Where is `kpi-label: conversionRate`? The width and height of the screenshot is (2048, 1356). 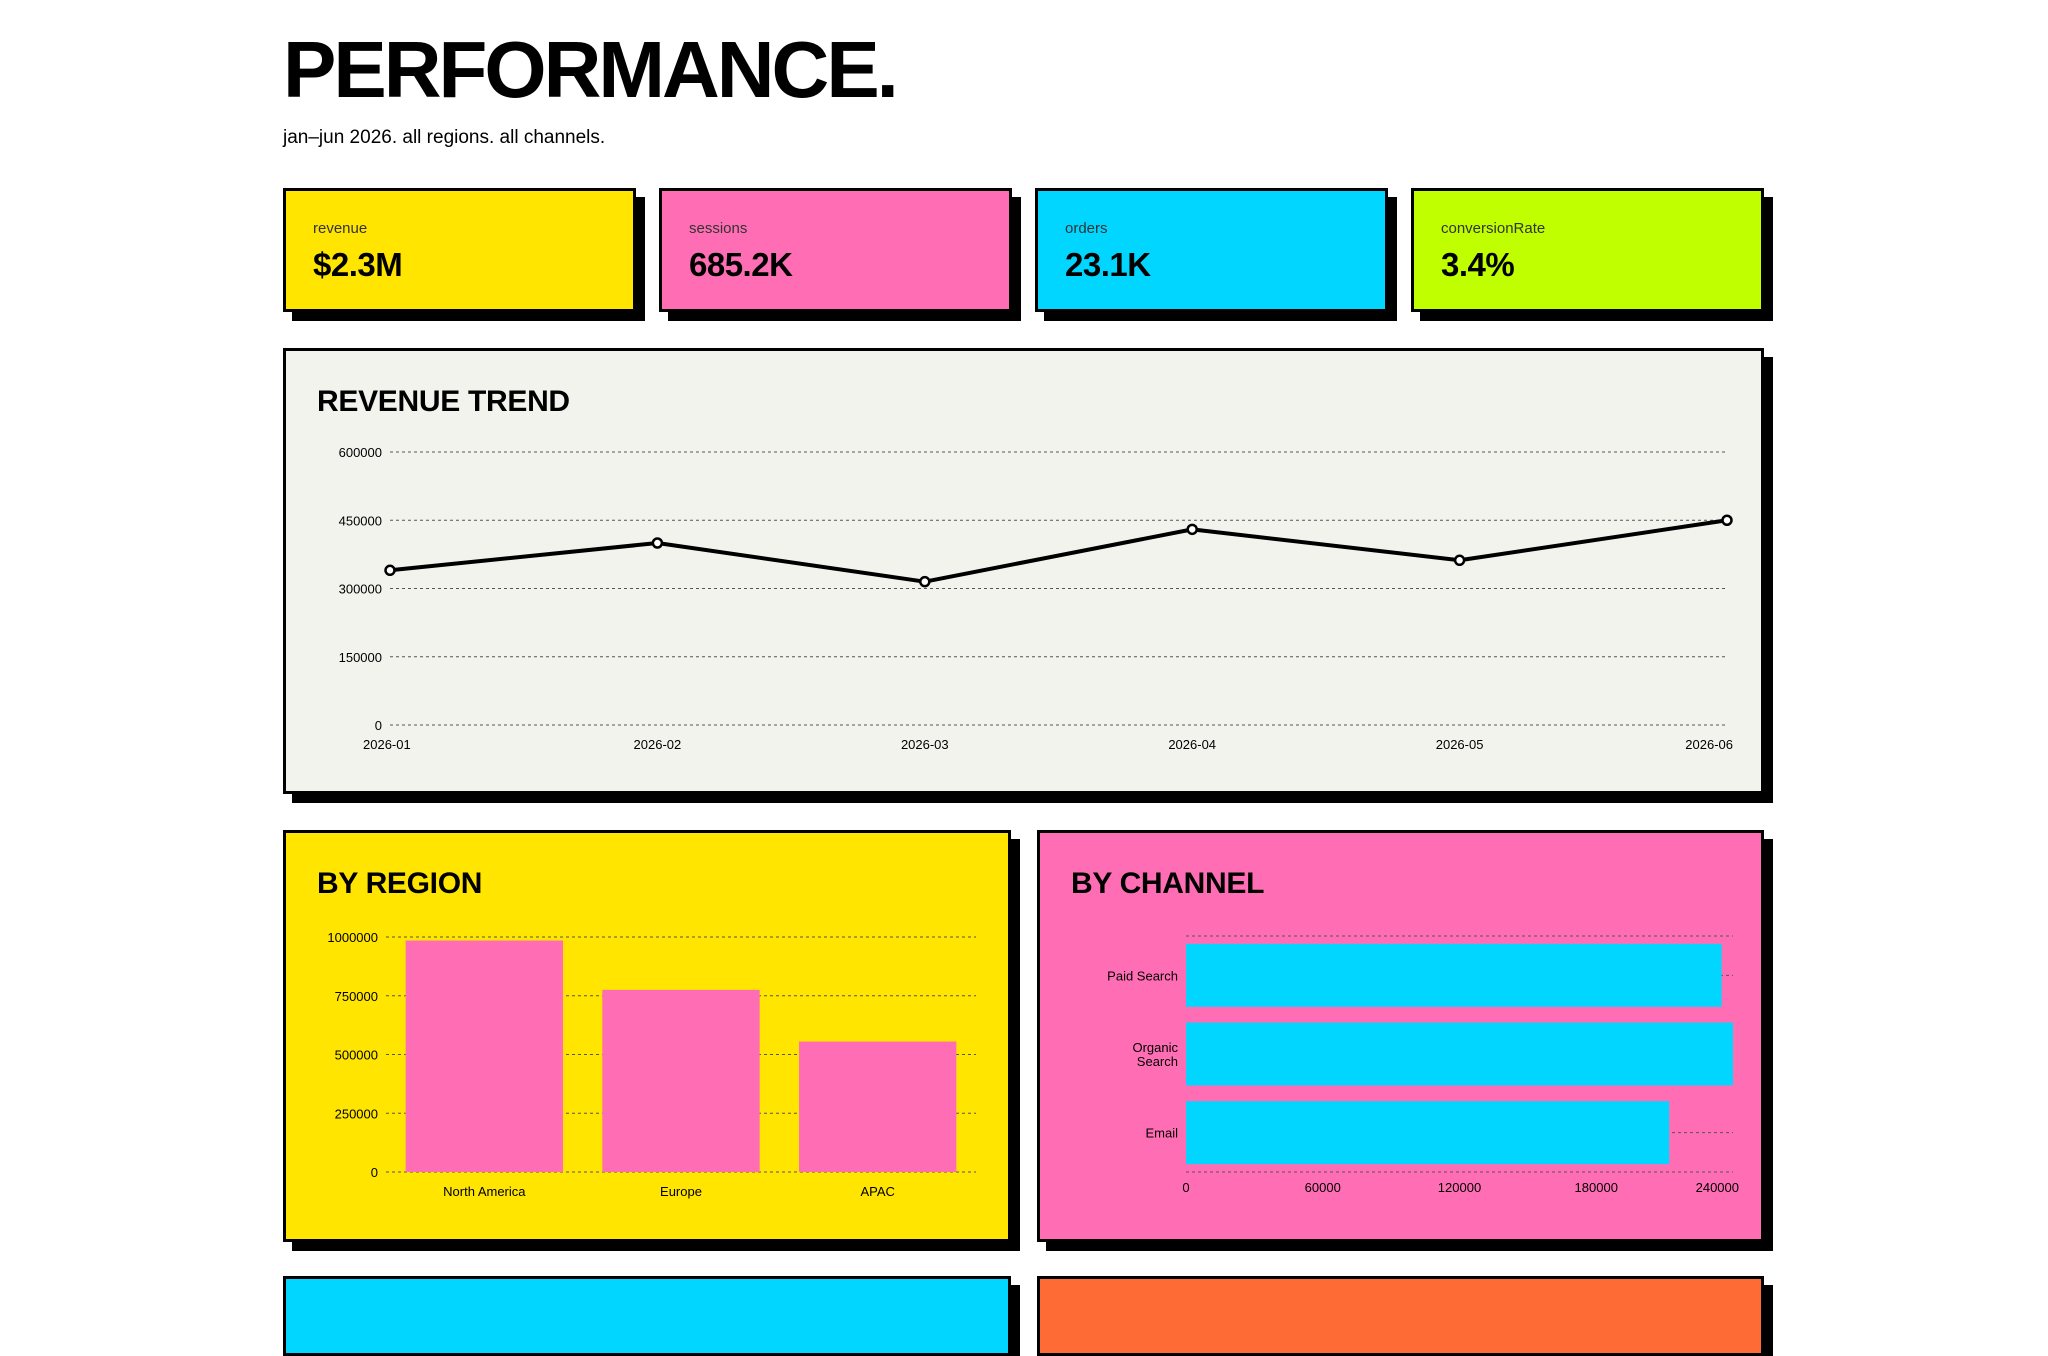 kpi-label: conversionRate is located at coordinates (1493, 228).